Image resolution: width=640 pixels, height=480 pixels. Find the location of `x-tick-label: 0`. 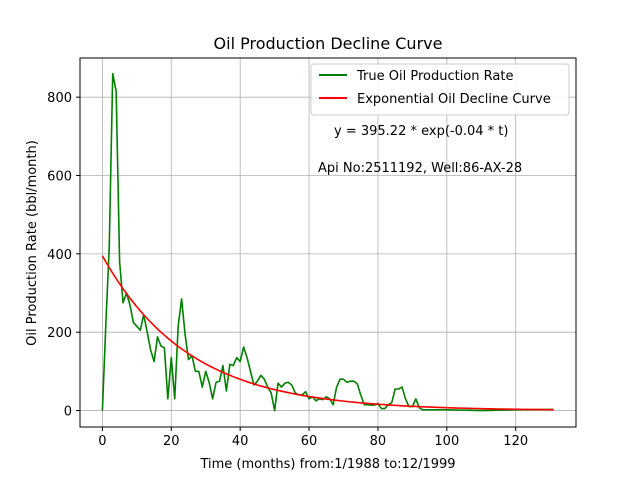

x-tick-label: 0 is located at coordinates (102, 441).